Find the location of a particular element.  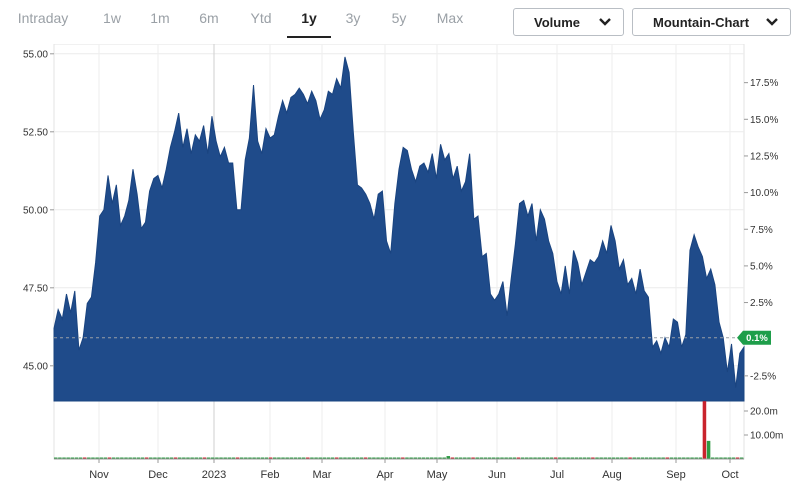

x-axis-label: Dec is located at coordinates (158, 475).